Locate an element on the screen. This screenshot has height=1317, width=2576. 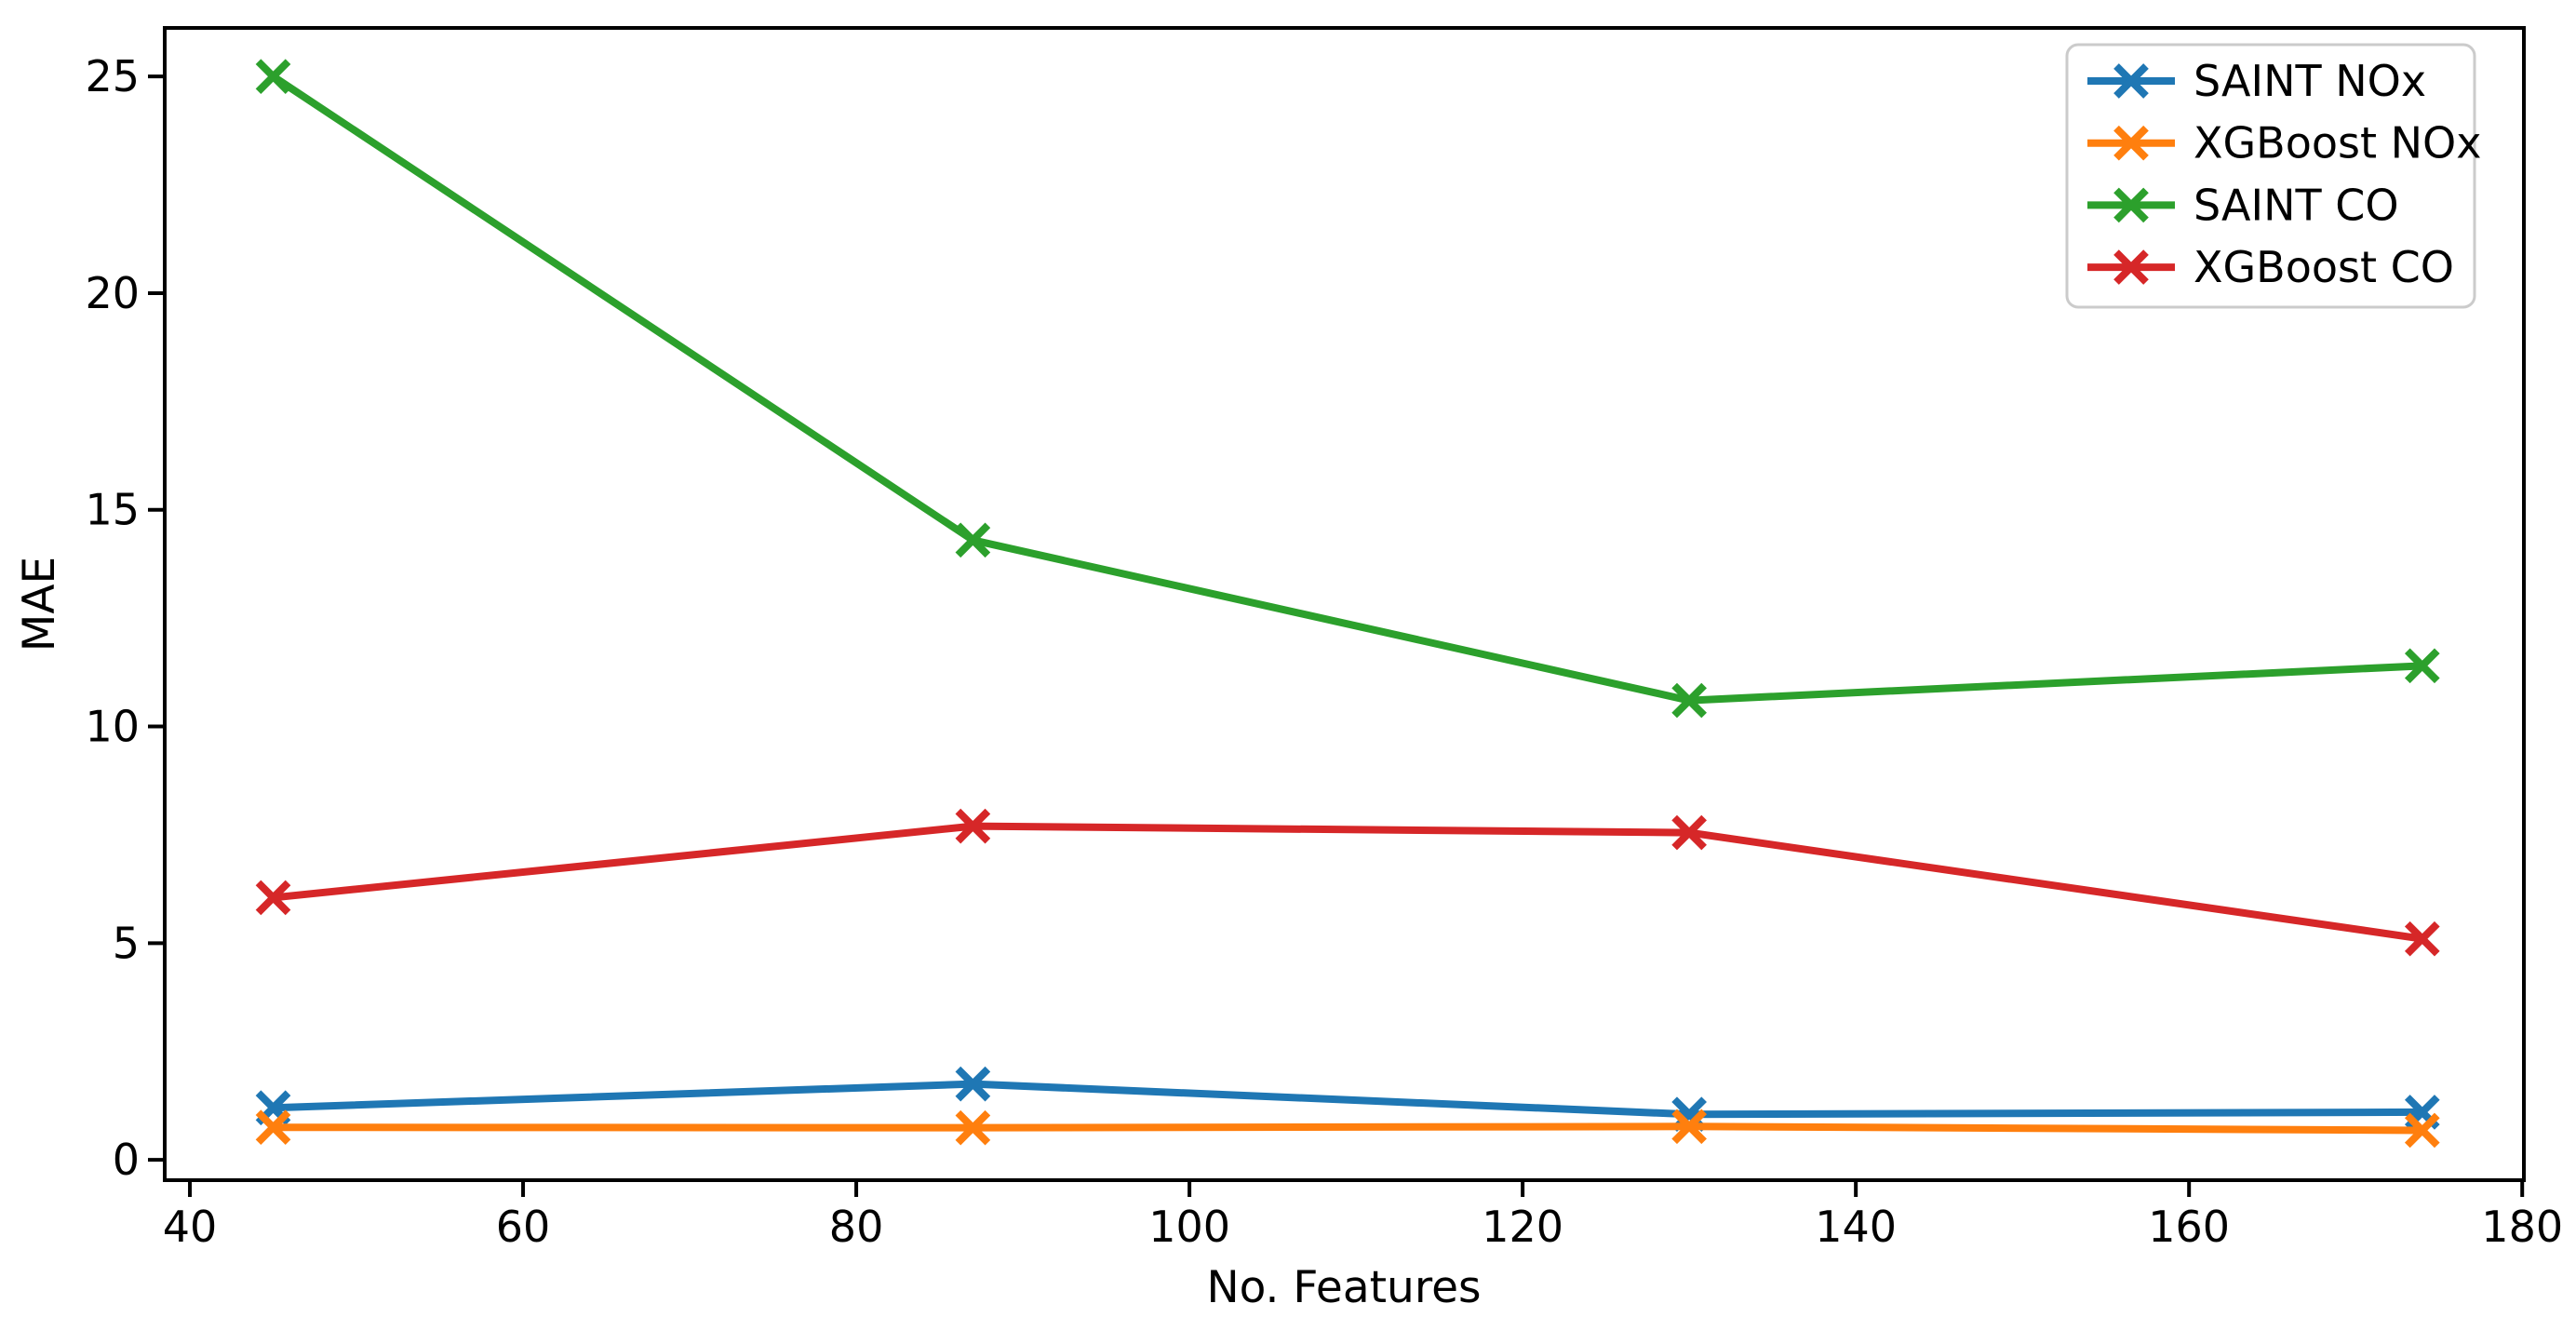
x-tick-label: 100 is located at coordinates (1189, 1227).